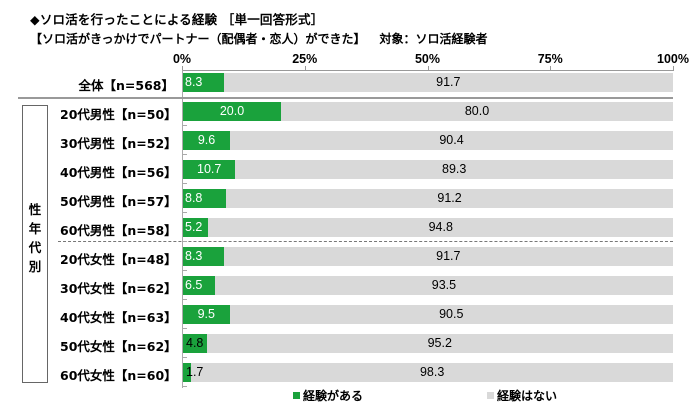  Describe the element at coordinates (35, 228) in the screenshot. I see `group-char: 年` at that location.